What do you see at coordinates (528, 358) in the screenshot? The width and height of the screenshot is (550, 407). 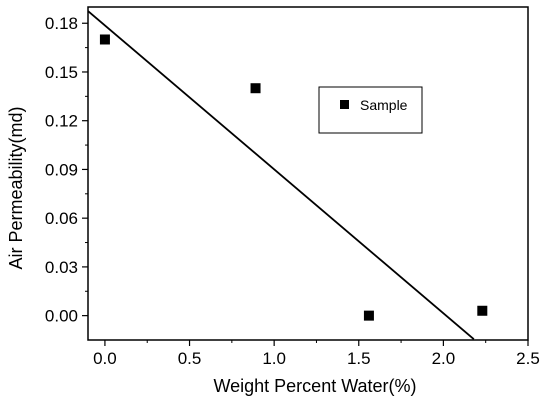 I see `x-tick-label: 2.5` at bounding box center [528, 358].